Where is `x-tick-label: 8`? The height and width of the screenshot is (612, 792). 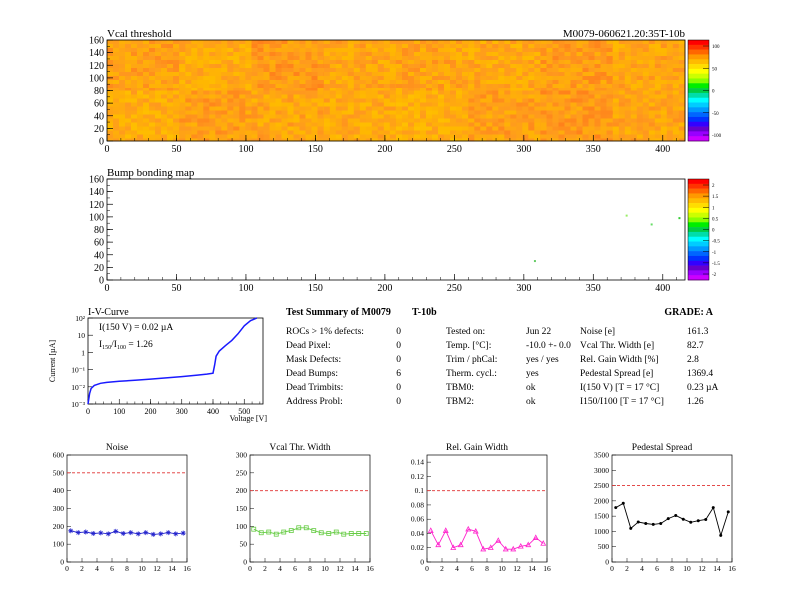
x-tick-label: 8 is located at coordinates (672, 568).